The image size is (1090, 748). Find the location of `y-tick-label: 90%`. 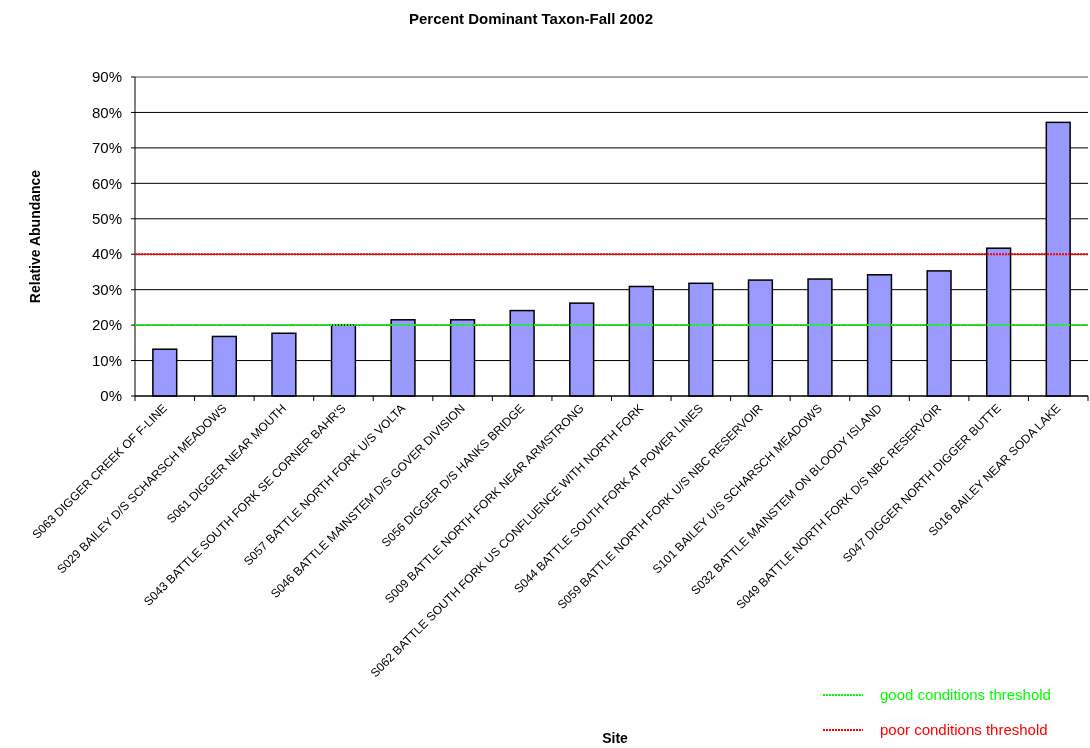

y-tick-label: 90% is located at coordinates (106, 77).